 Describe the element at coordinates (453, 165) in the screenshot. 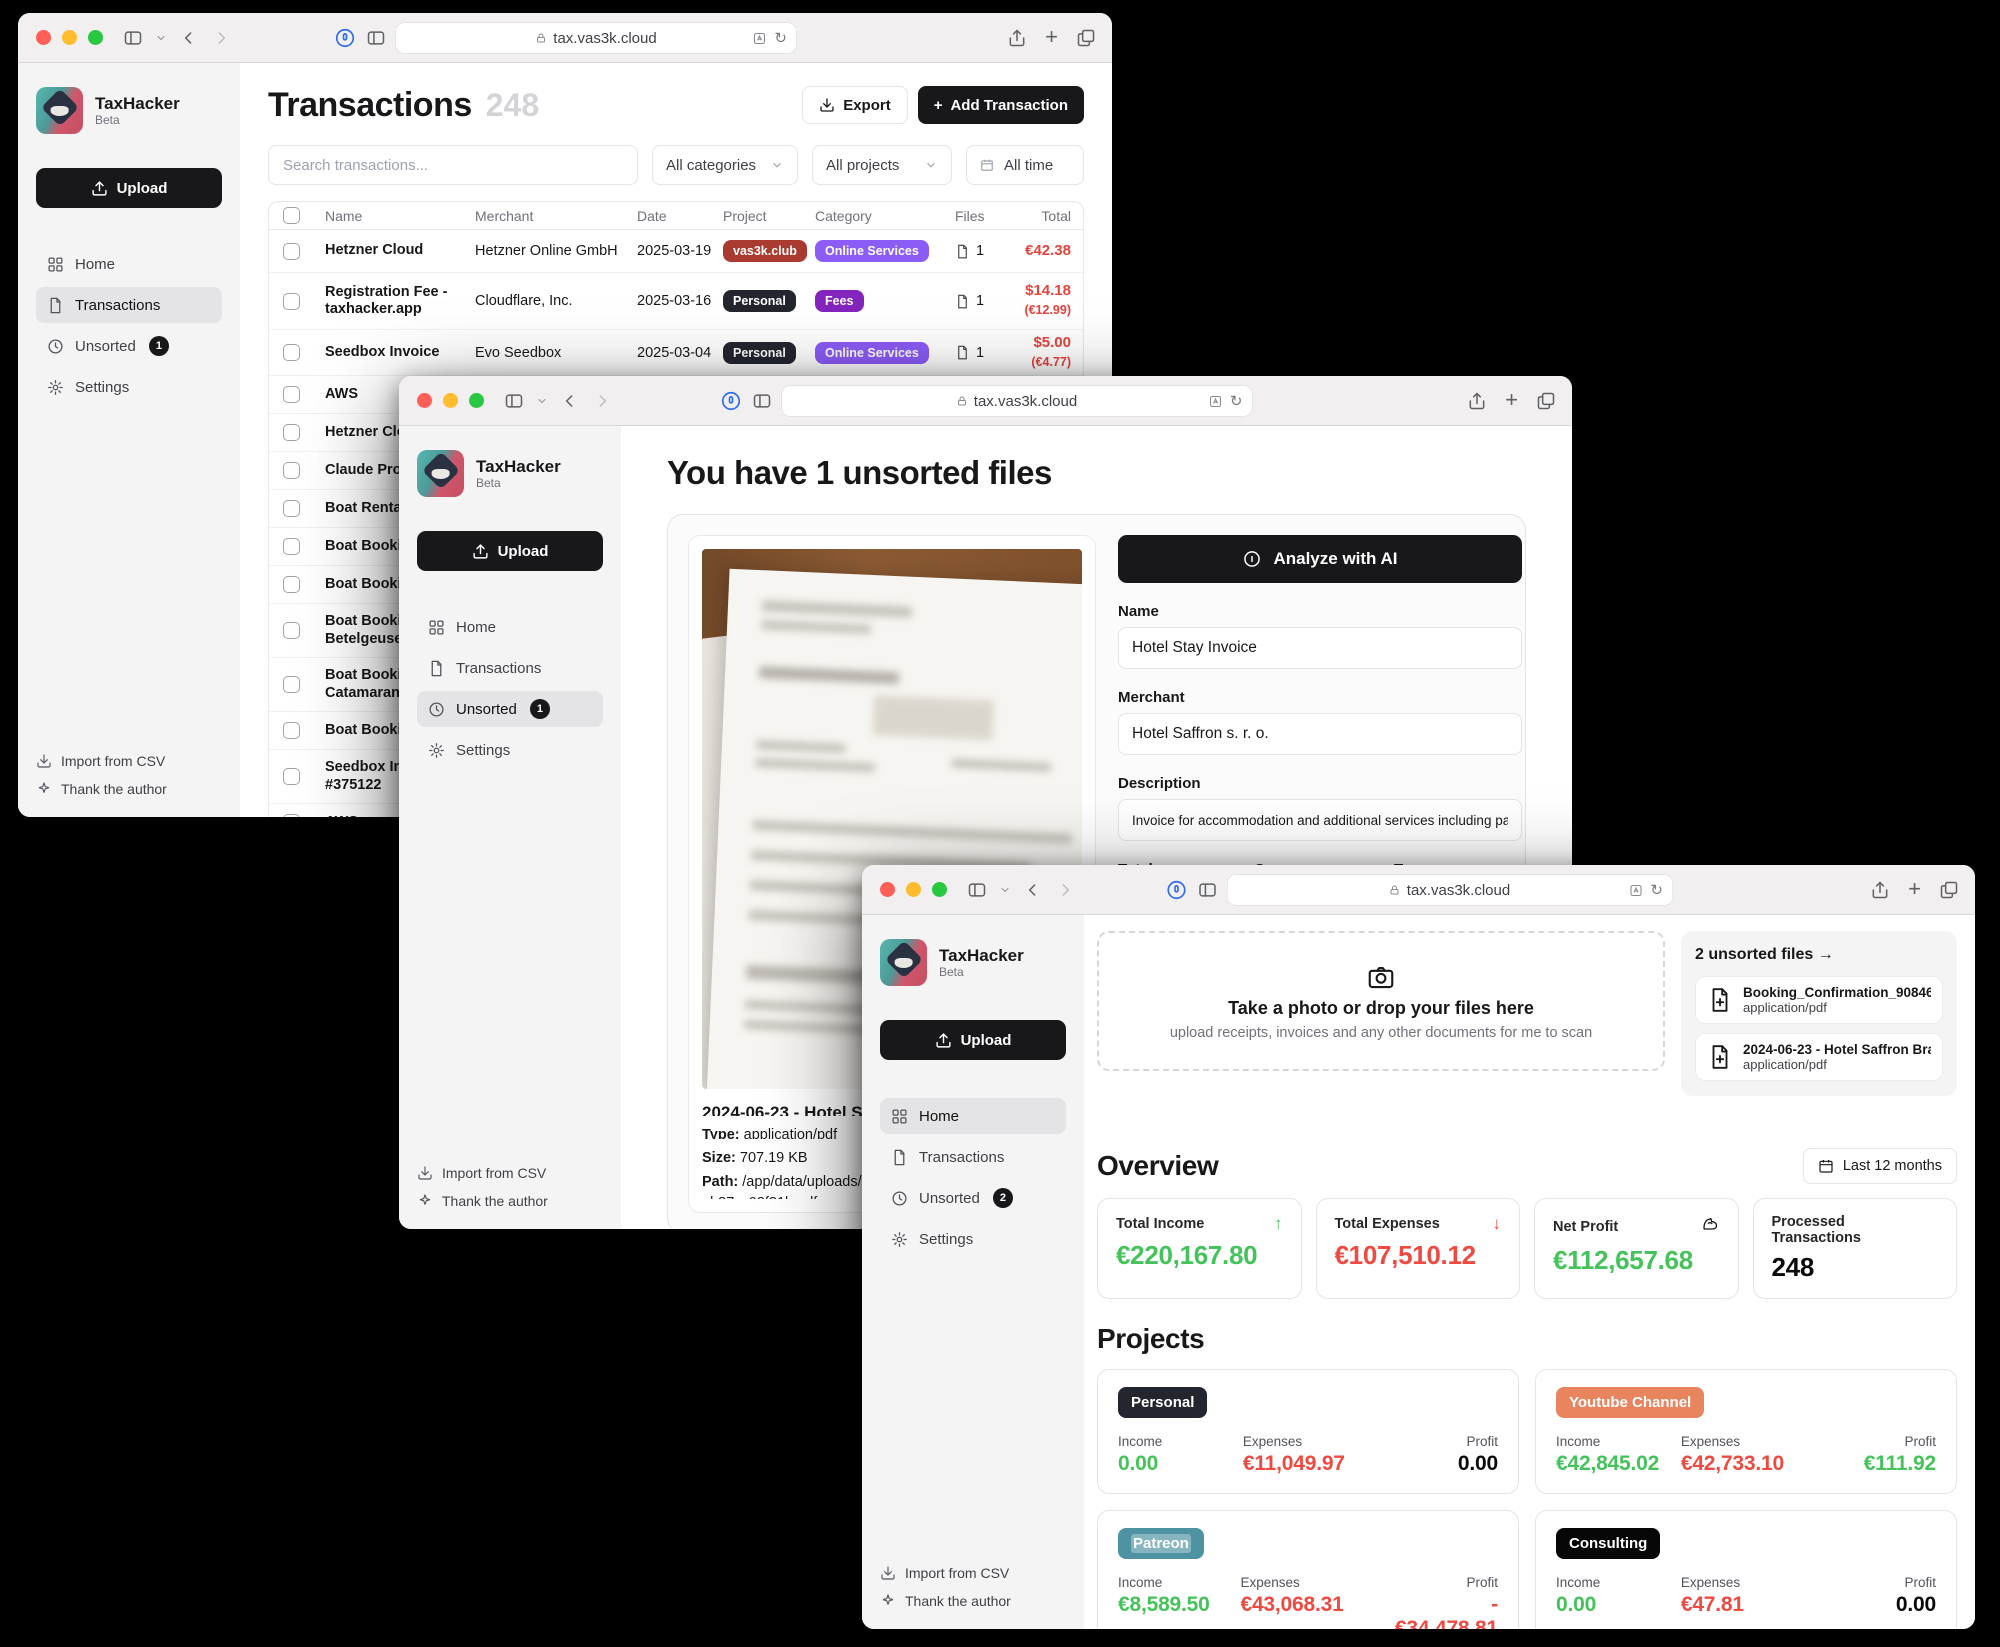

I see `search-input` at that location.